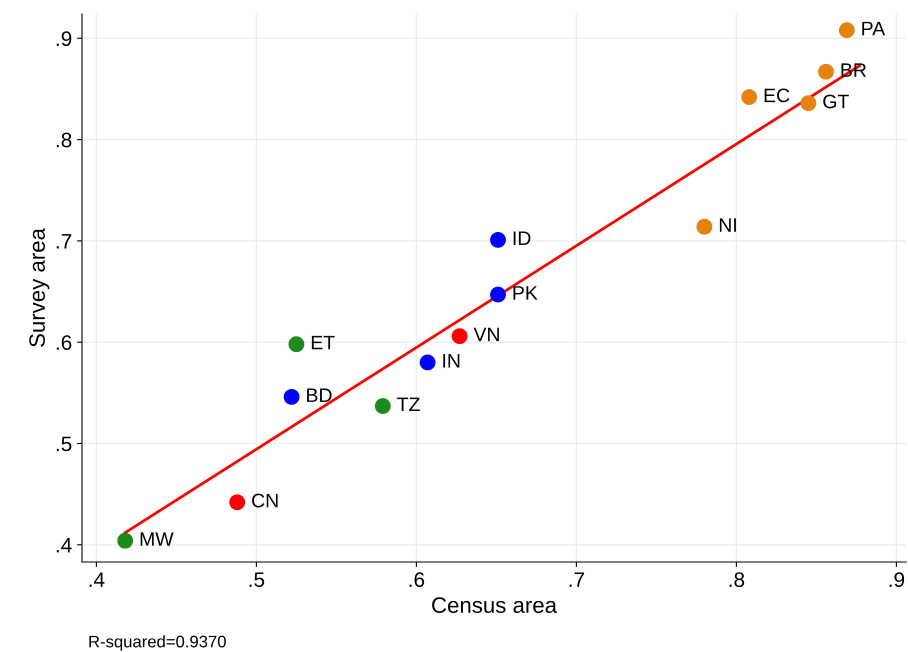 The height and width of the screenshot is (652, 908). I want to click on x-tick-label: .9, so click(897, 580).